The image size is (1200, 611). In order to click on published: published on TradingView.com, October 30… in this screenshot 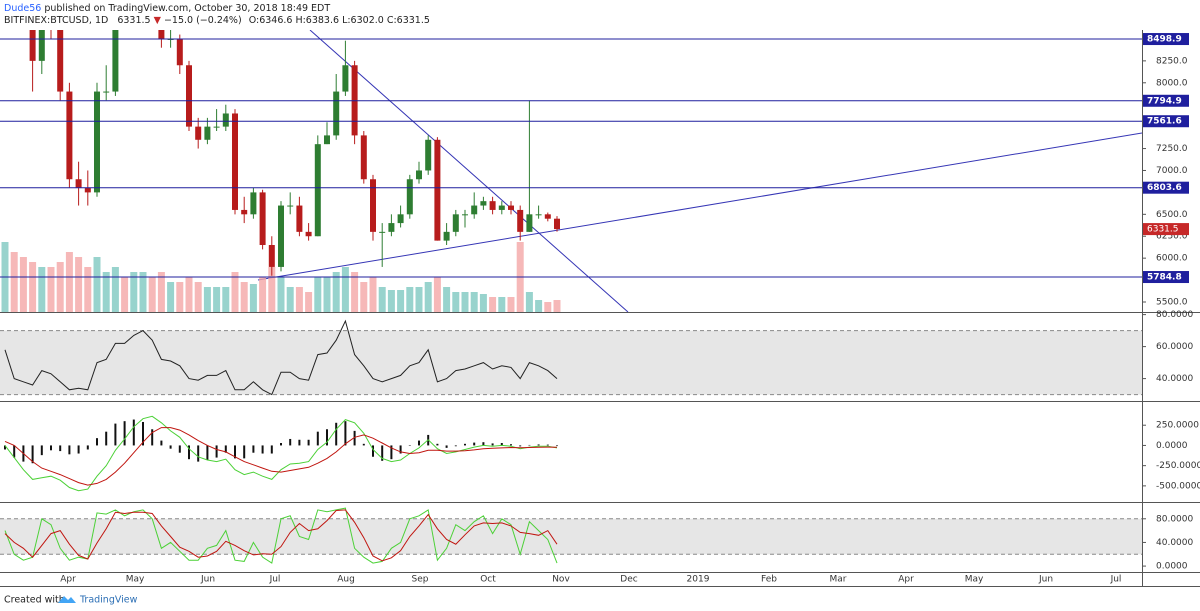, I will do `click(187, 8)`.